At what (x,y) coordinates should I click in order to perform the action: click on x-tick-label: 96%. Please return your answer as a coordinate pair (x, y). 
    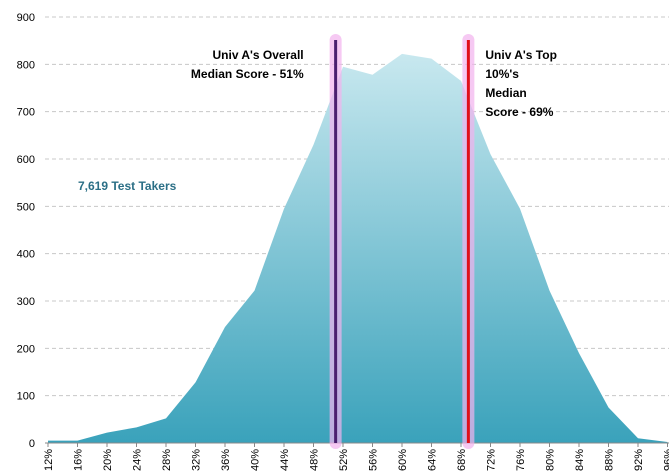
    Looking at the image, I should click on (666, 460).